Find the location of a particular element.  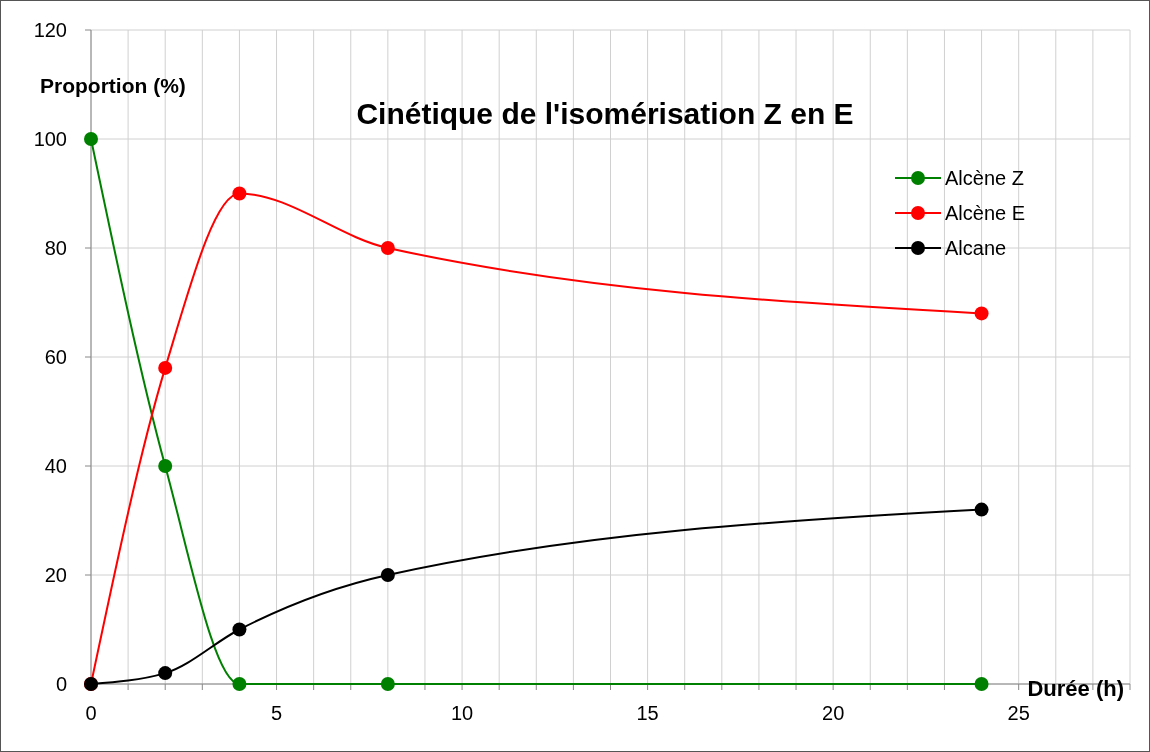

x-tick-label: 5 is located at coordinates (276, 713).